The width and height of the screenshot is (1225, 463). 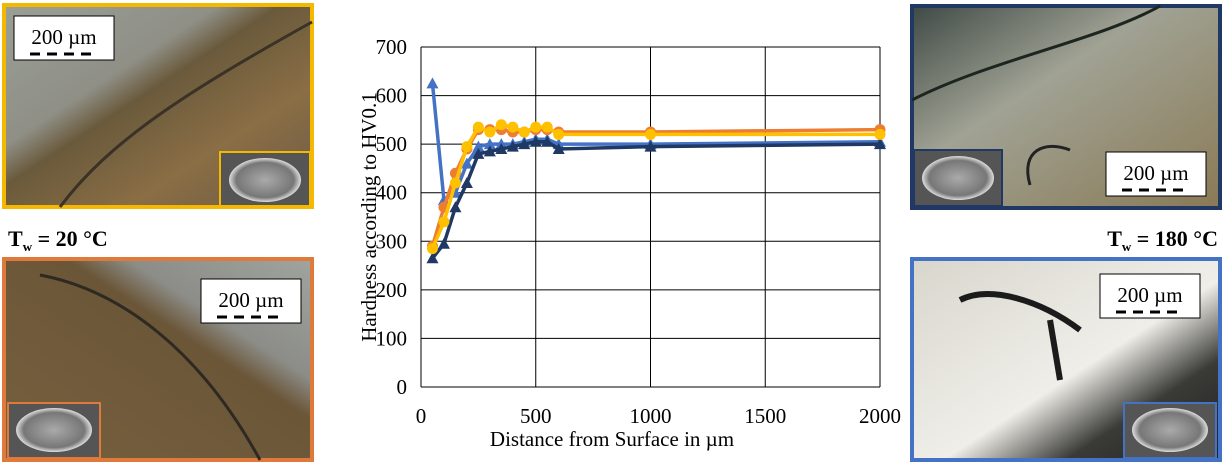 I want to click on x-tick-label: 1000, so click(x=651, y=416).